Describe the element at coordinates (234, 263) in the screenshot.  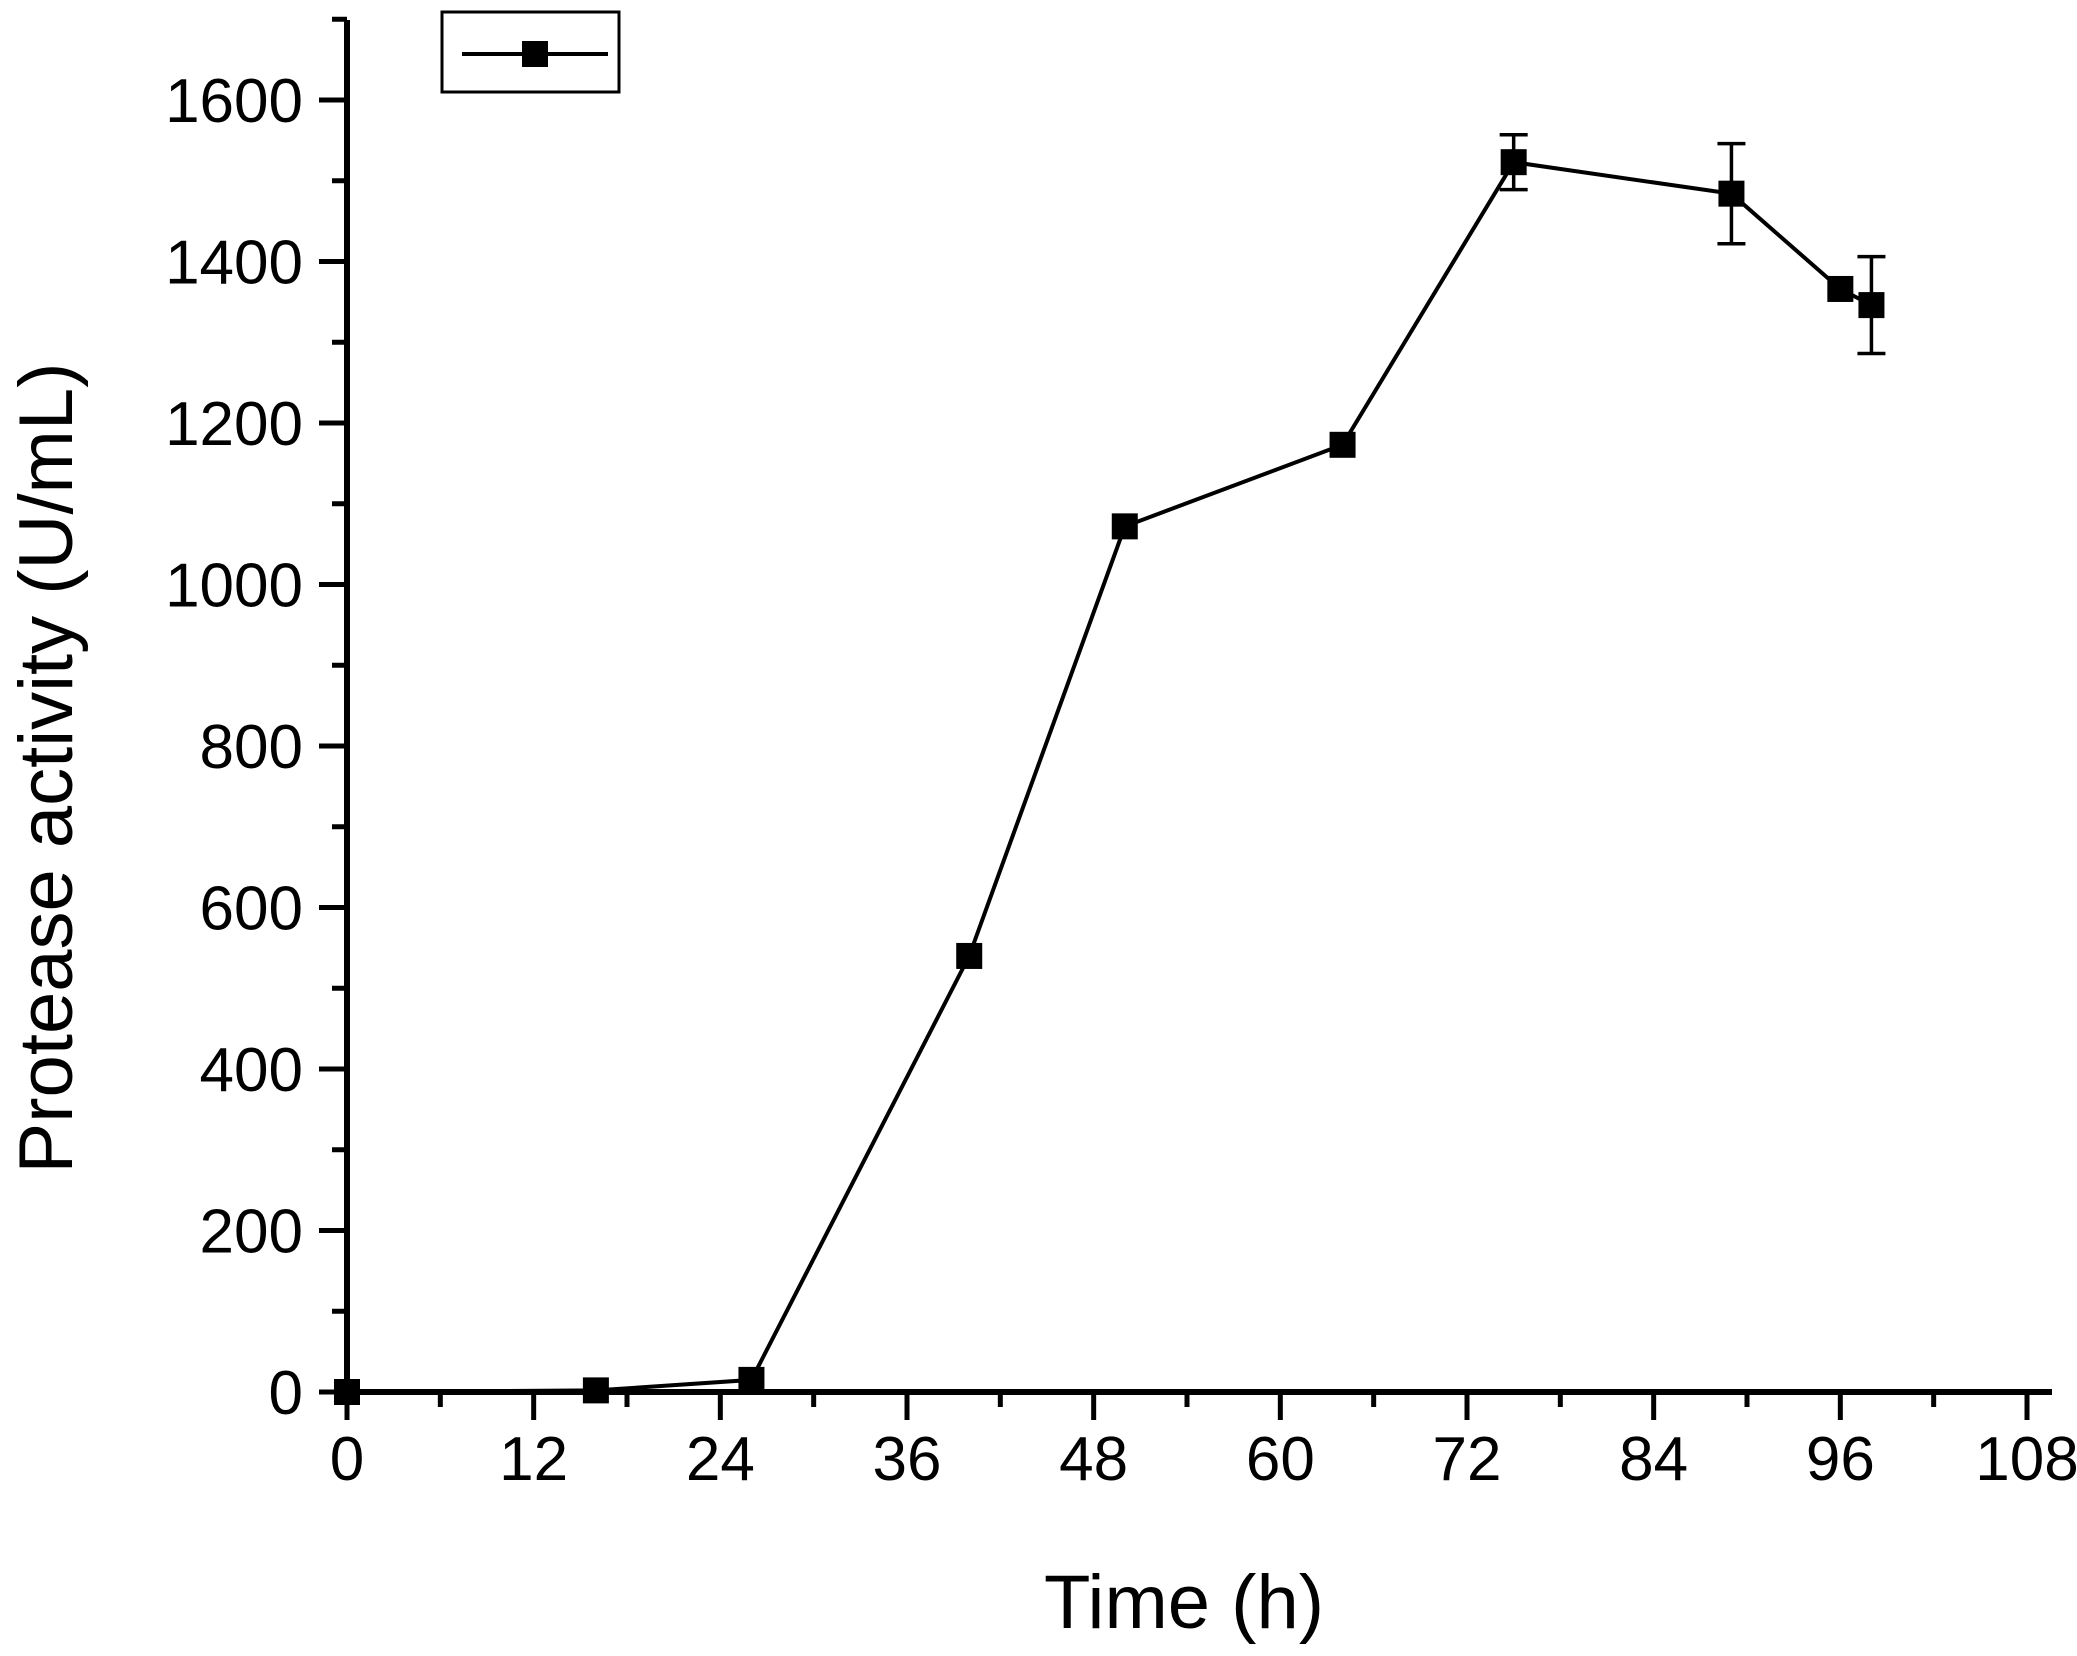
I see `y-tick-label-1400: 1400` at that location.